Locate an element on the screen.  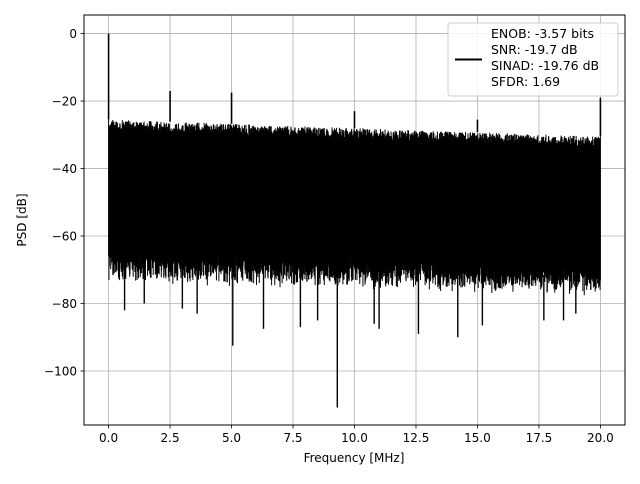
y-tick-label: −100 is located at coordinates (60, 371).